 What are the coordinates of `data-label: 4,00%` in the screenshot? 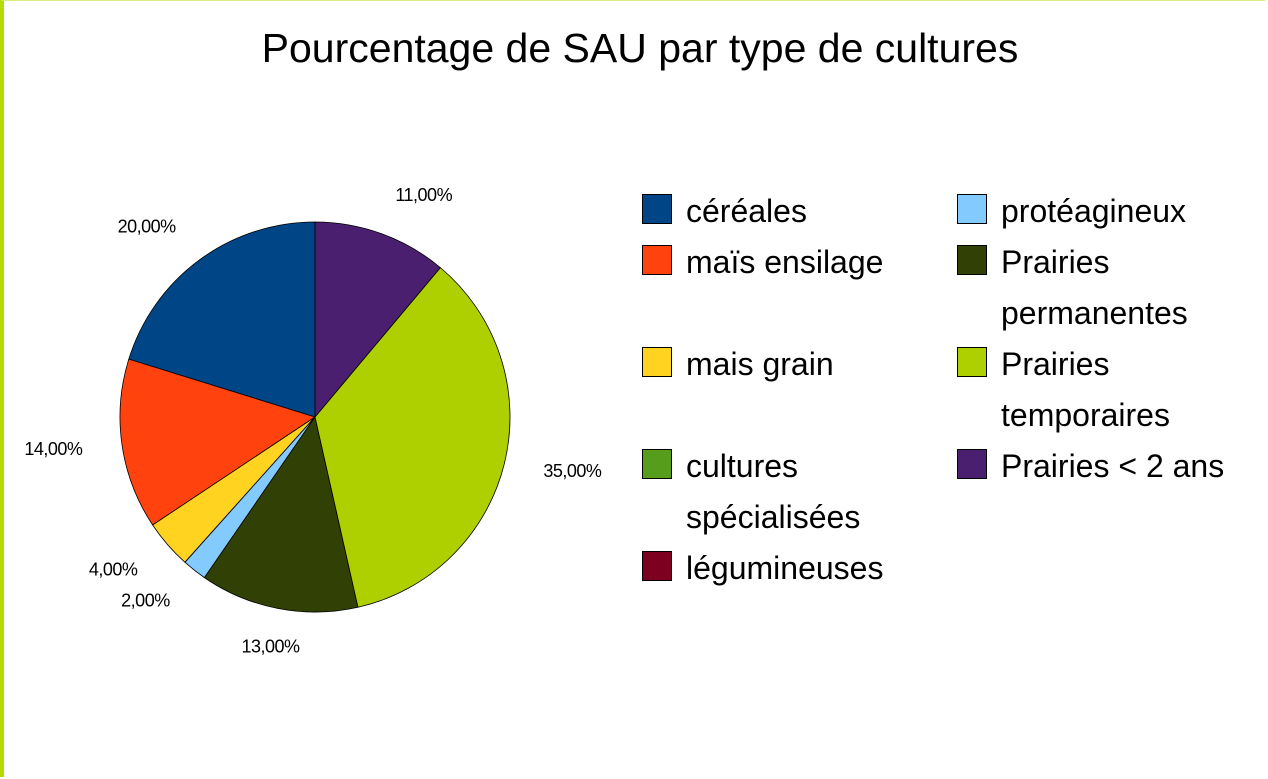 It's located at (113, 570).